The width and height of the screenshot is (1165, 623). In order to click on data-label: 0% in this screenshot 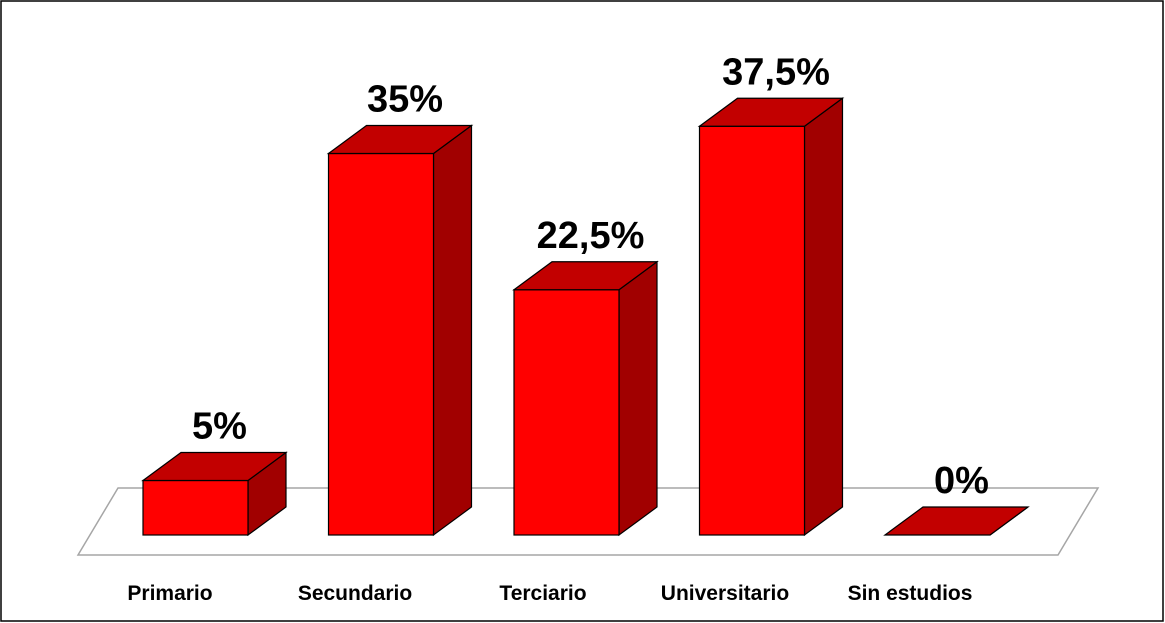, I will do `click(961, 481)`.